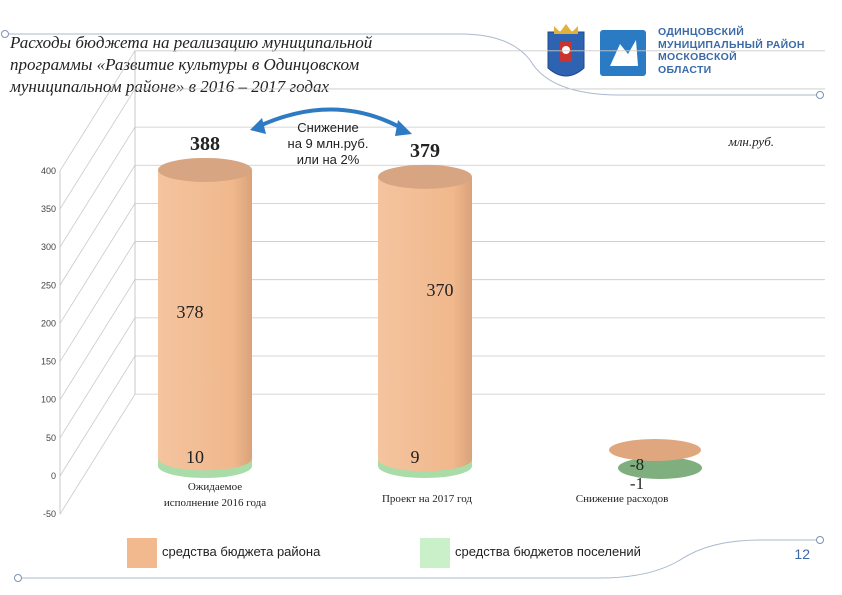  What do you see at coordinates (751, 141) in the screenshot?
I see `unit-label: млн.руб.` at bounding box center [751, 141].